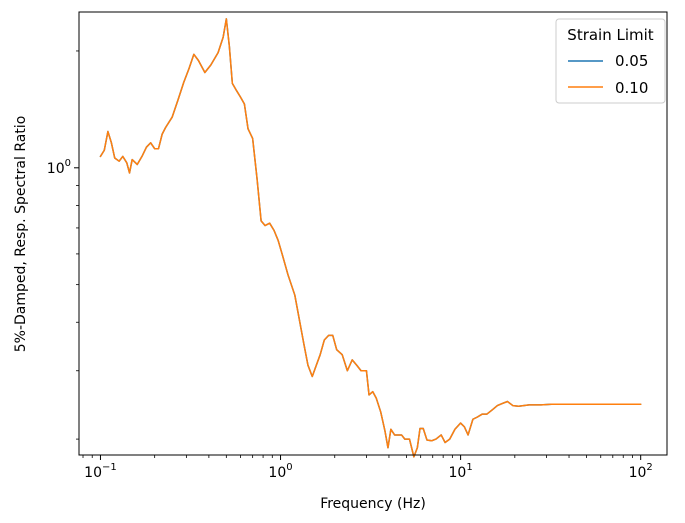  Describe the element at coordinates (461, 471) in the screenshot. I see `x-tick-label: 10¹` at that location.